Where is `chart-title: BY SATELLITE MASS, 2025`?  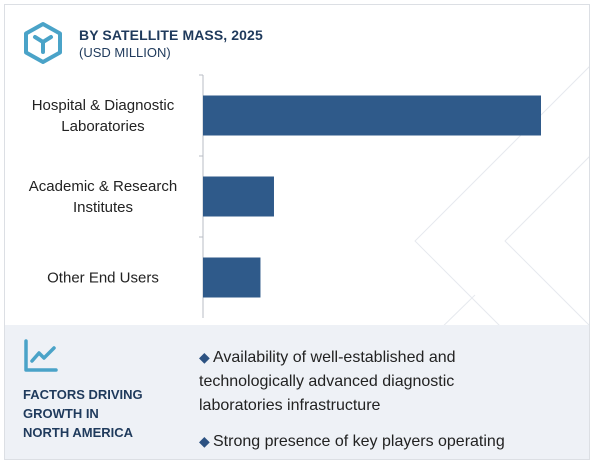
chart-title: BY SATELLITE MASS, 2025 is located at coordinates (171, 35).